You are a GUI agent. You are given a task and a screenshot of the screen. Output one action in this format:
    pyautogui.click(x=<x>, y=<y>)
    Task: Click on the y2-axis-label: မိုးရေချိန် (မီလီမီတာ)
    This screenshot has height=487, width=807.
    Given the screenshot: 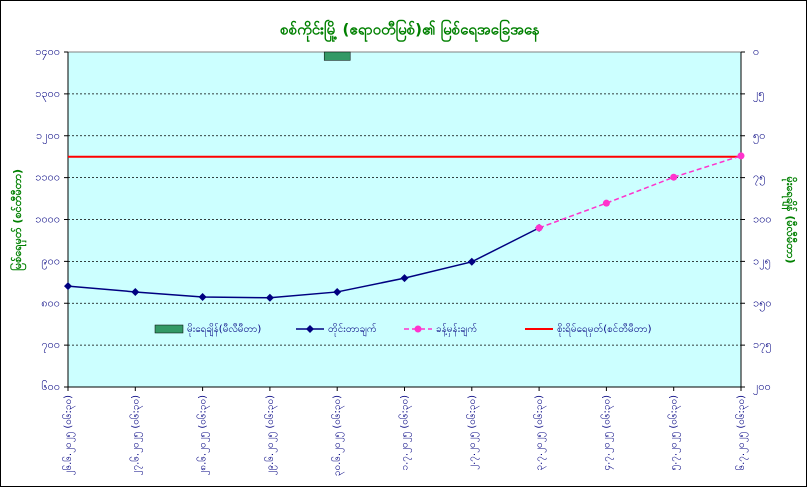 What is the action you would take?
    pyautogui.click(x=789, y=220)
    